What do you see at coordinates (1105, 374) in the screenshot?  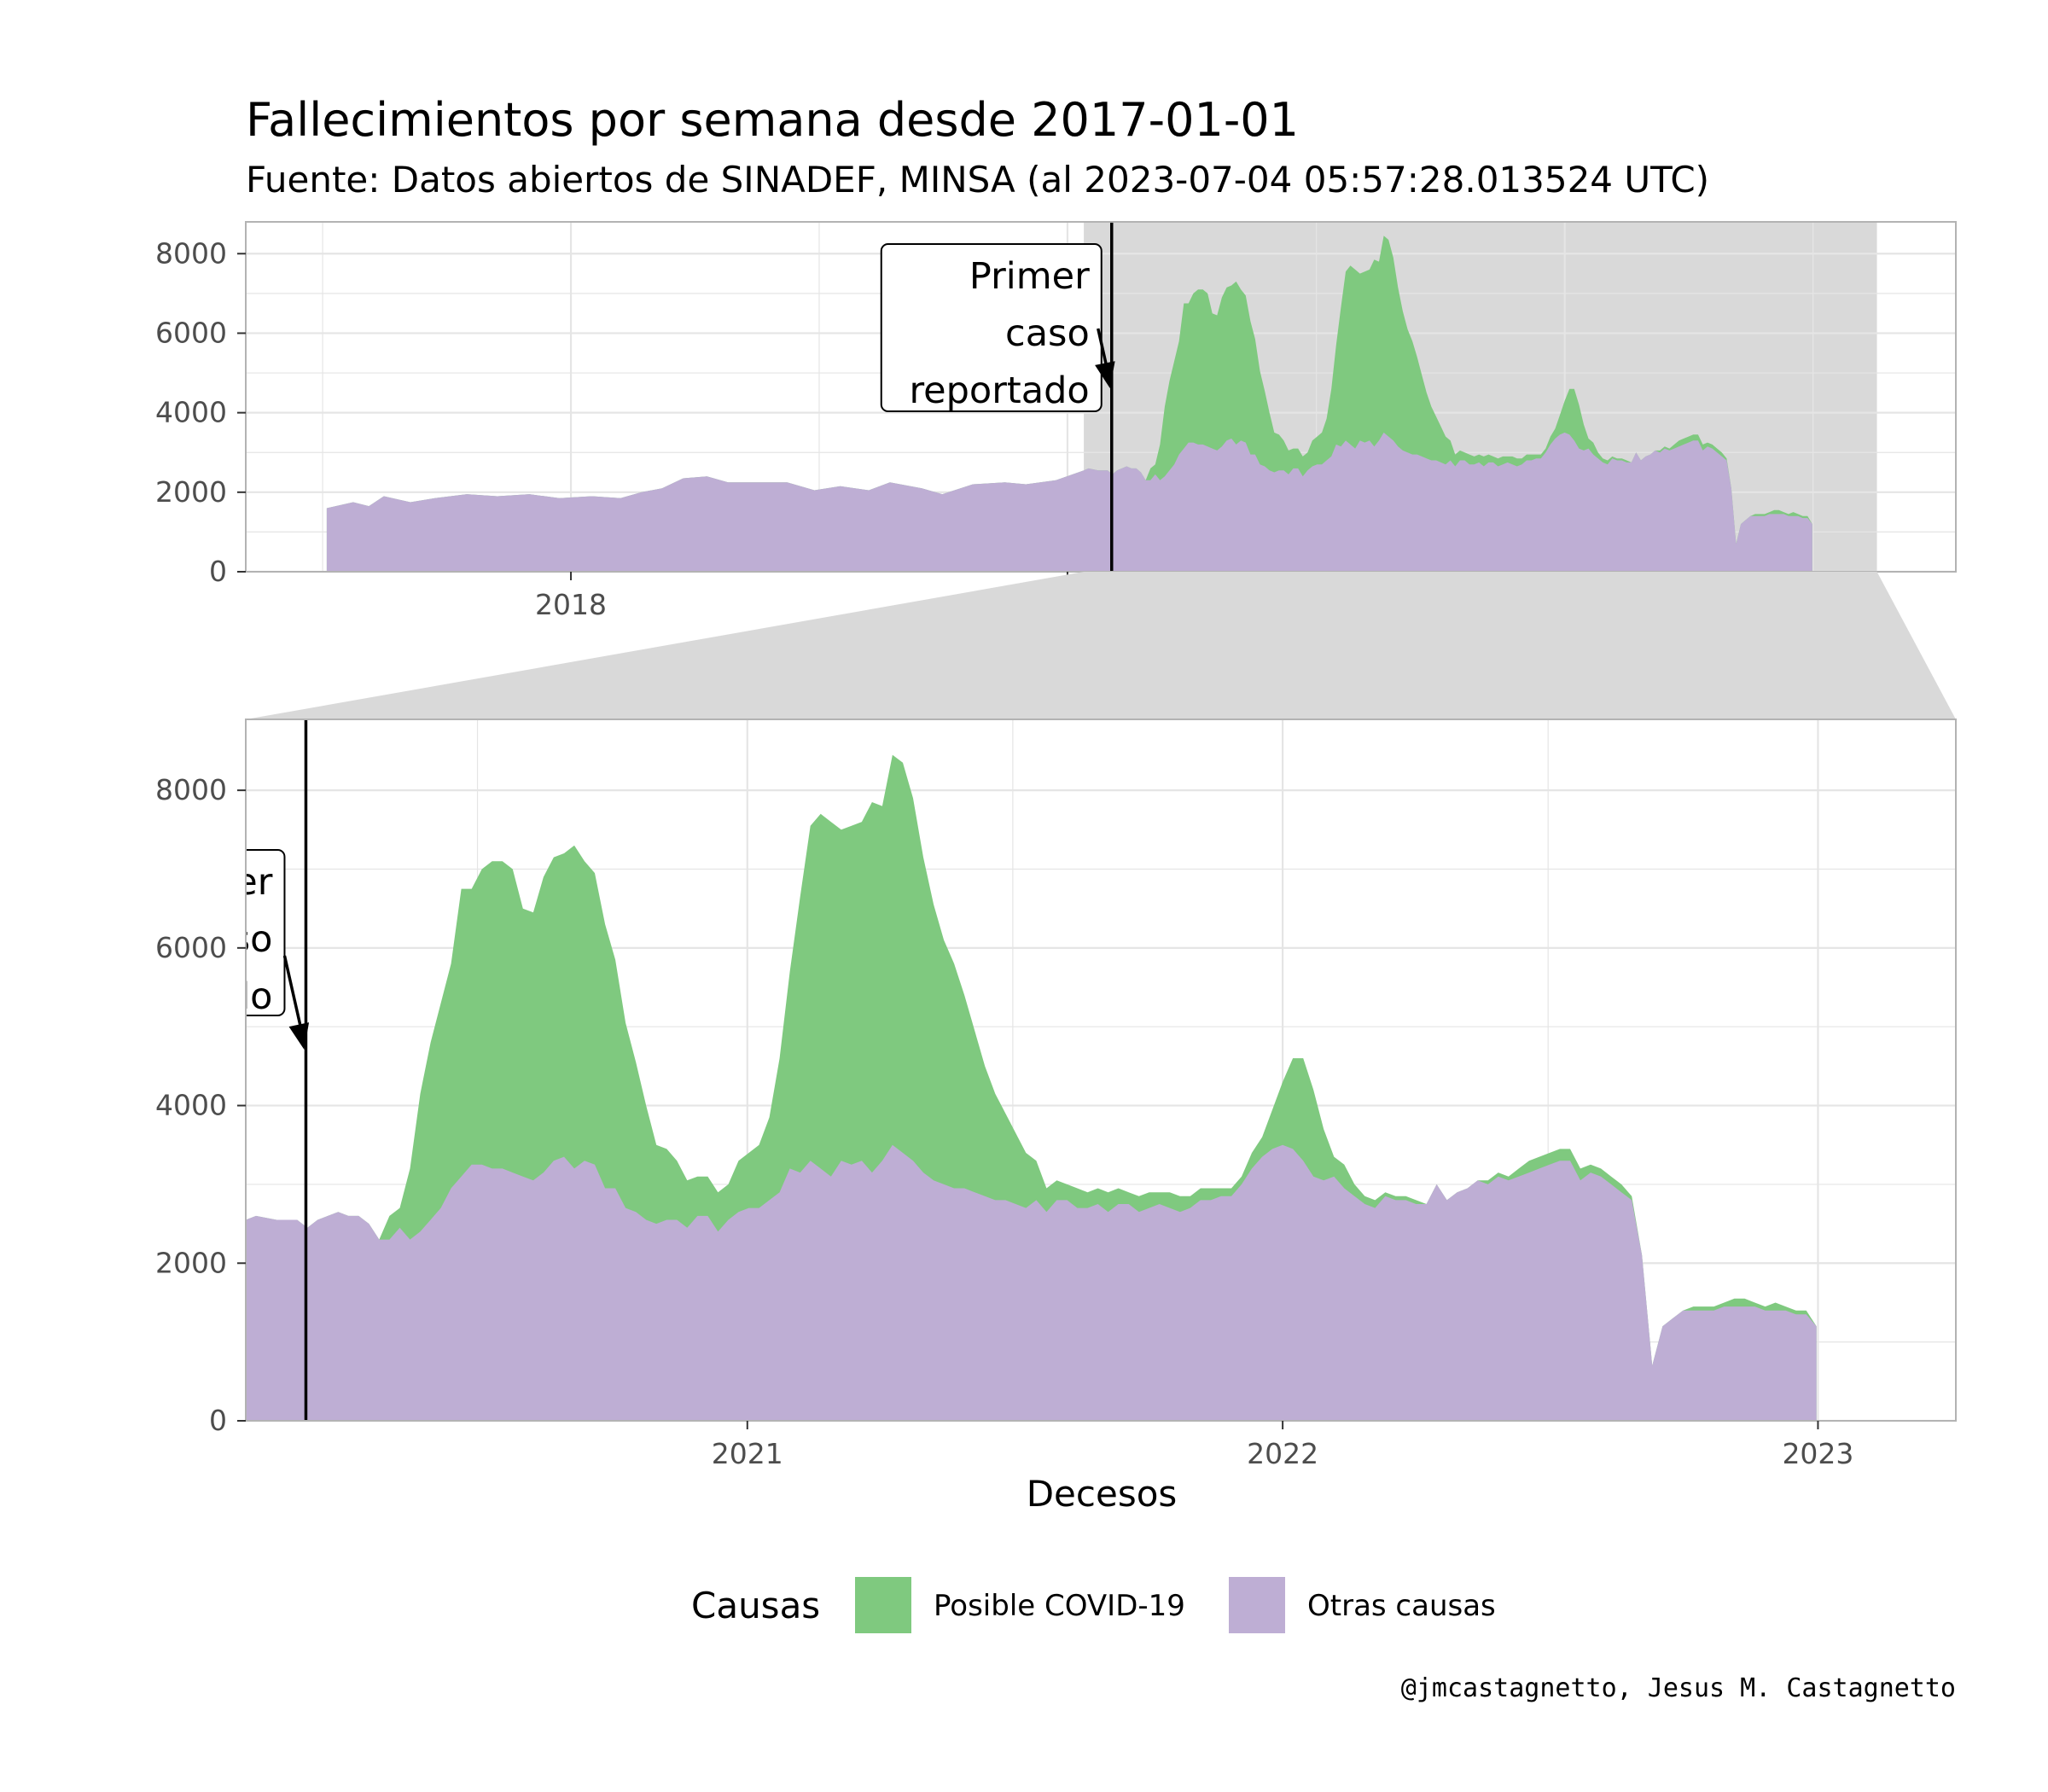 I see `overview-annotation-arrowhead` at bounding box center [1105, 374].